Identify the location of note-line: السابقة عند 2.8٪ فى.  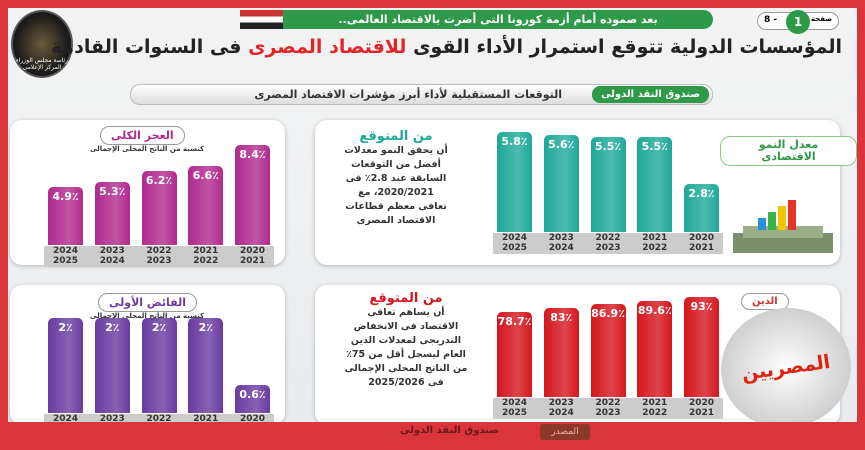
(396, 178).